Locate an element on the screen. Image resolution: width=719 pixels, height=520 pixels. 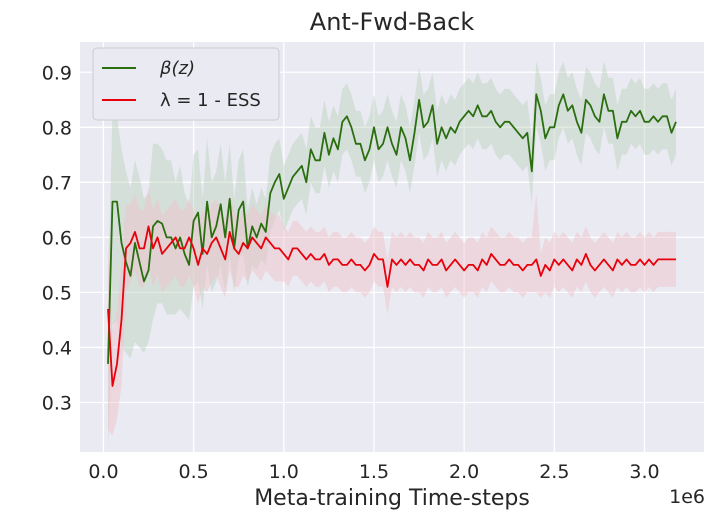
y-tick-label: 0.3 is located at coordinates (57, 403).